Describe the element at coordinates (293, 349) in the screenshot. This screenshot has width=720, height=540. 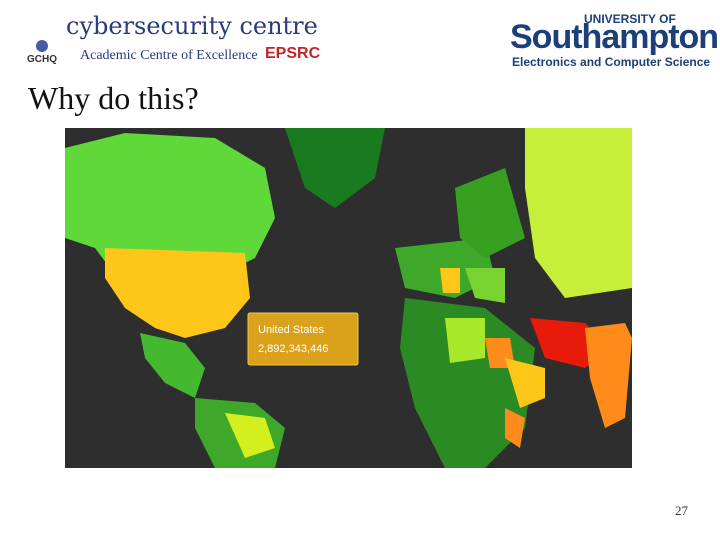
I see `tooltip-count: 2,892,343,446` at that location.